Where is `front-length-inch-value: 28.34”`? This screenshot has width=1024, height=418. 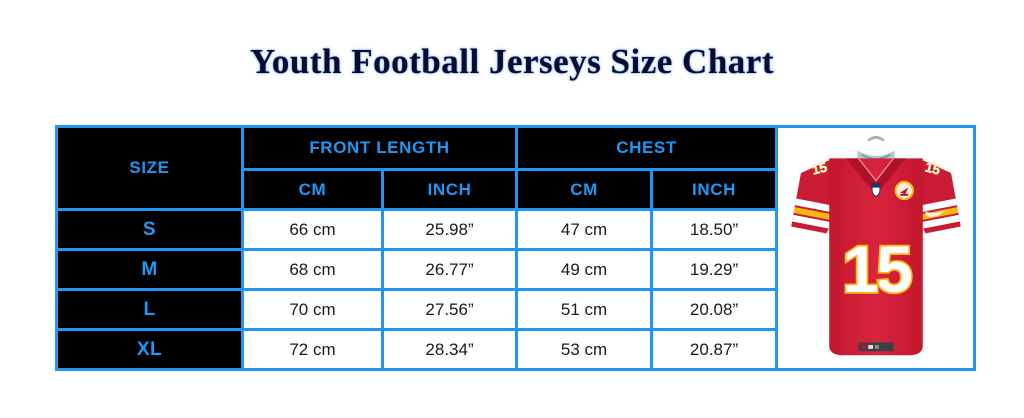 front-length-inch-value: 28.34” is located at coordinates (449, 349).